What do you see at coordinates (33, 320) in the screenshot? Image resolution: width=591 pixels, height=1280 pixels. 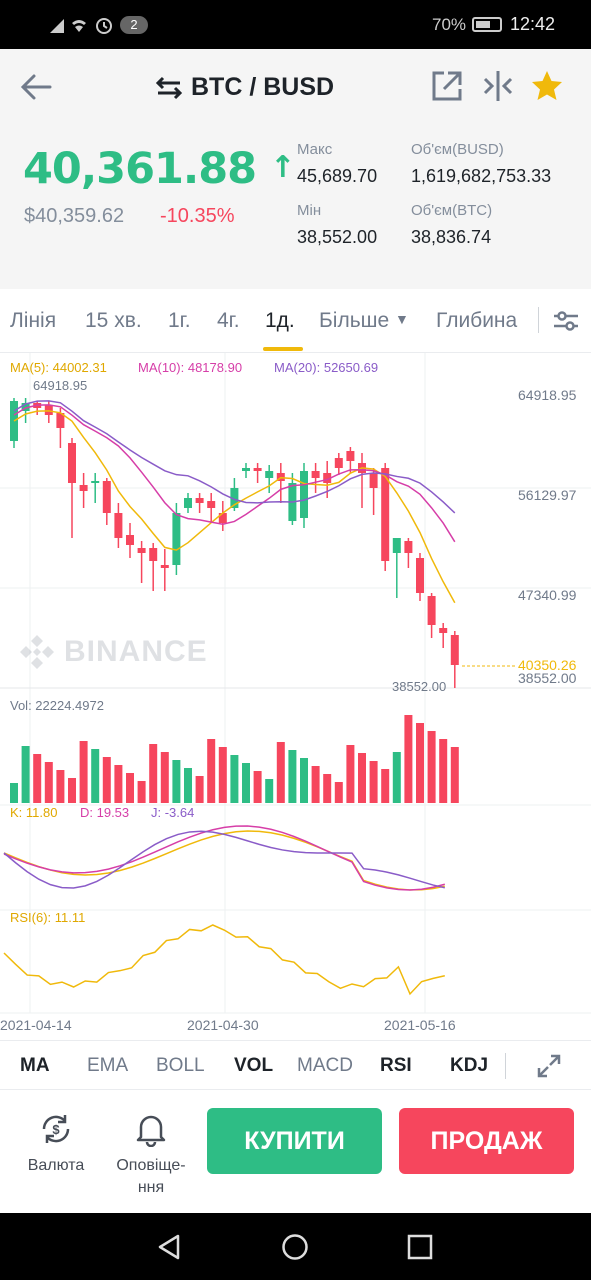 I see `tab-line: Лінія` at bounding box center [33, 320].